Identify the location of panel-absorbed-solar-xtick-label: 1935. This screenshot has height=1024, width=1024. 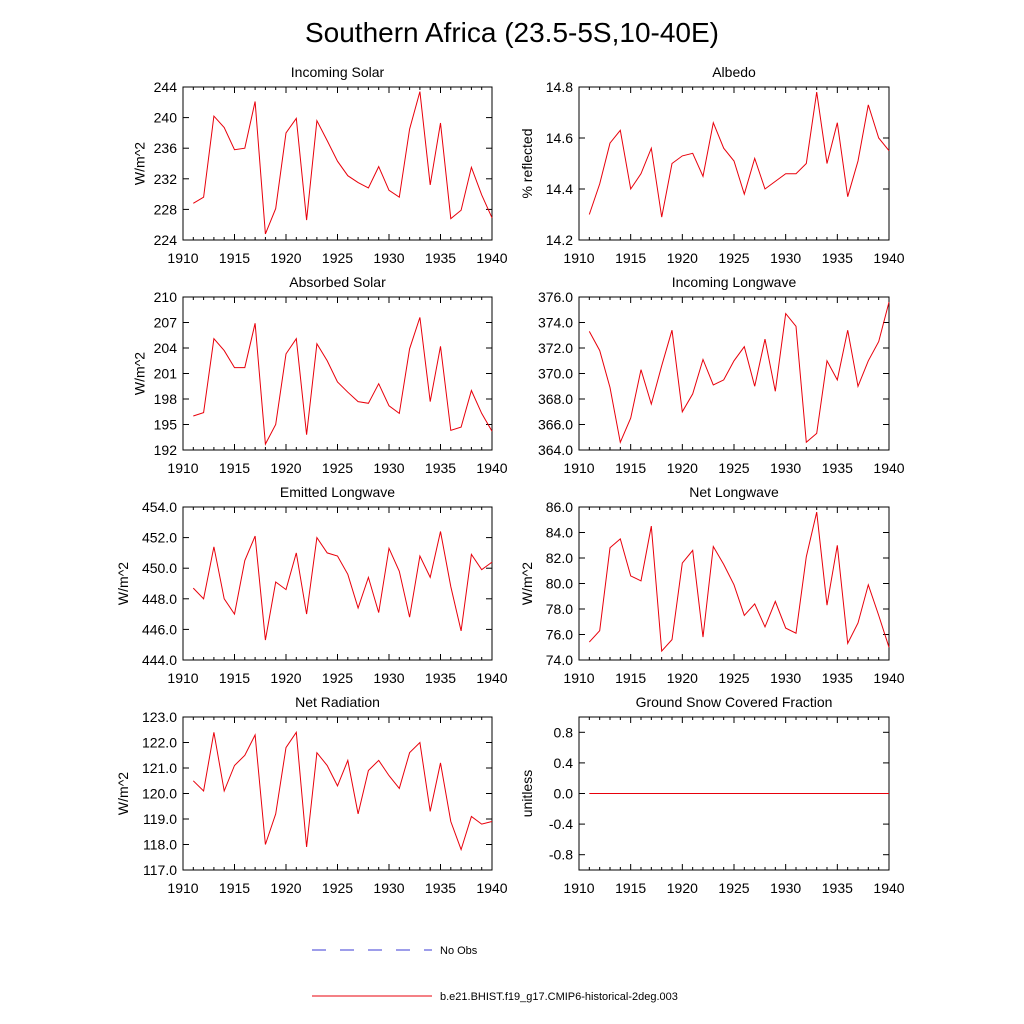
(440, 468).